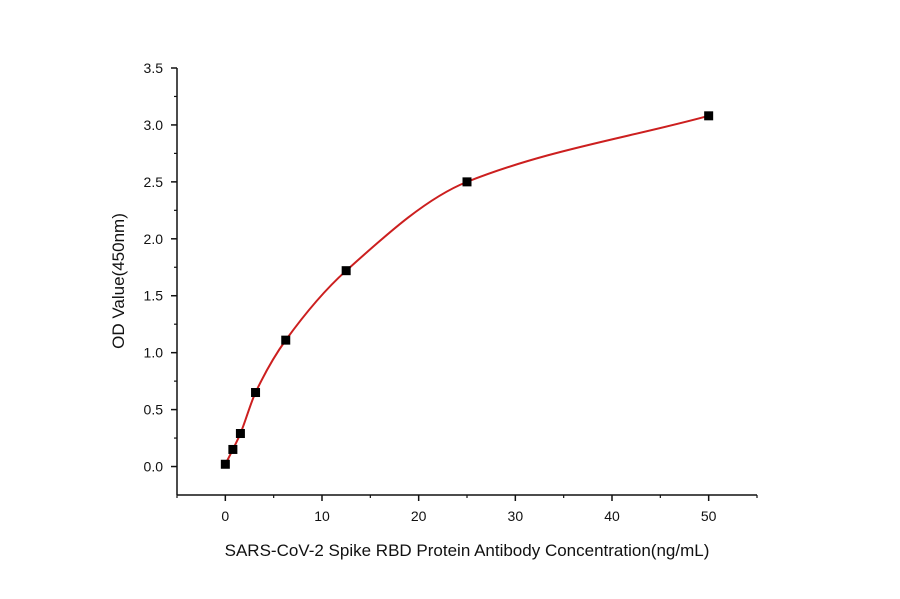 The height and width of the screenshot is (599, 900). I want to click on x-tick-label: 50, so click(709, 516).